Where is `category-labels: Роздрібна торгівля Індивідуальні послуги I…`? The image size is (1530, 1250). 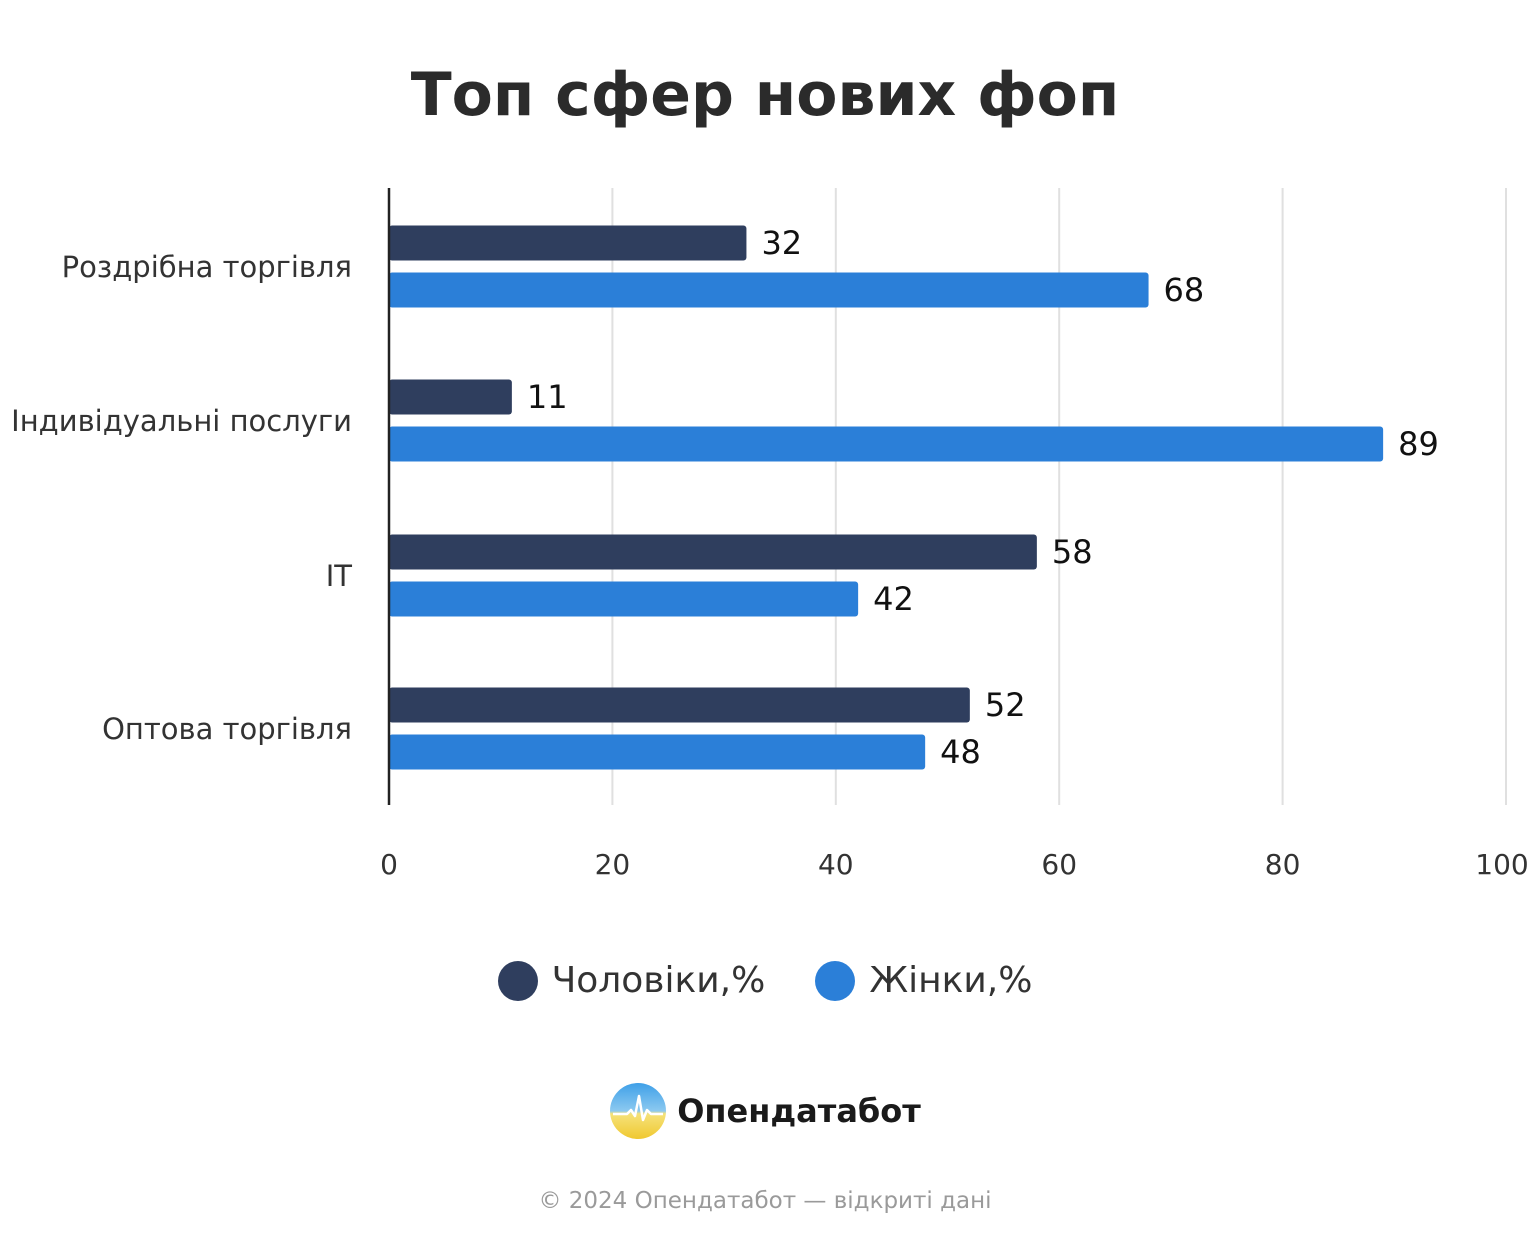 category-labels: Роздрібна торгівля Індивідуальні послуги I… is located at coordinates (181, 498).